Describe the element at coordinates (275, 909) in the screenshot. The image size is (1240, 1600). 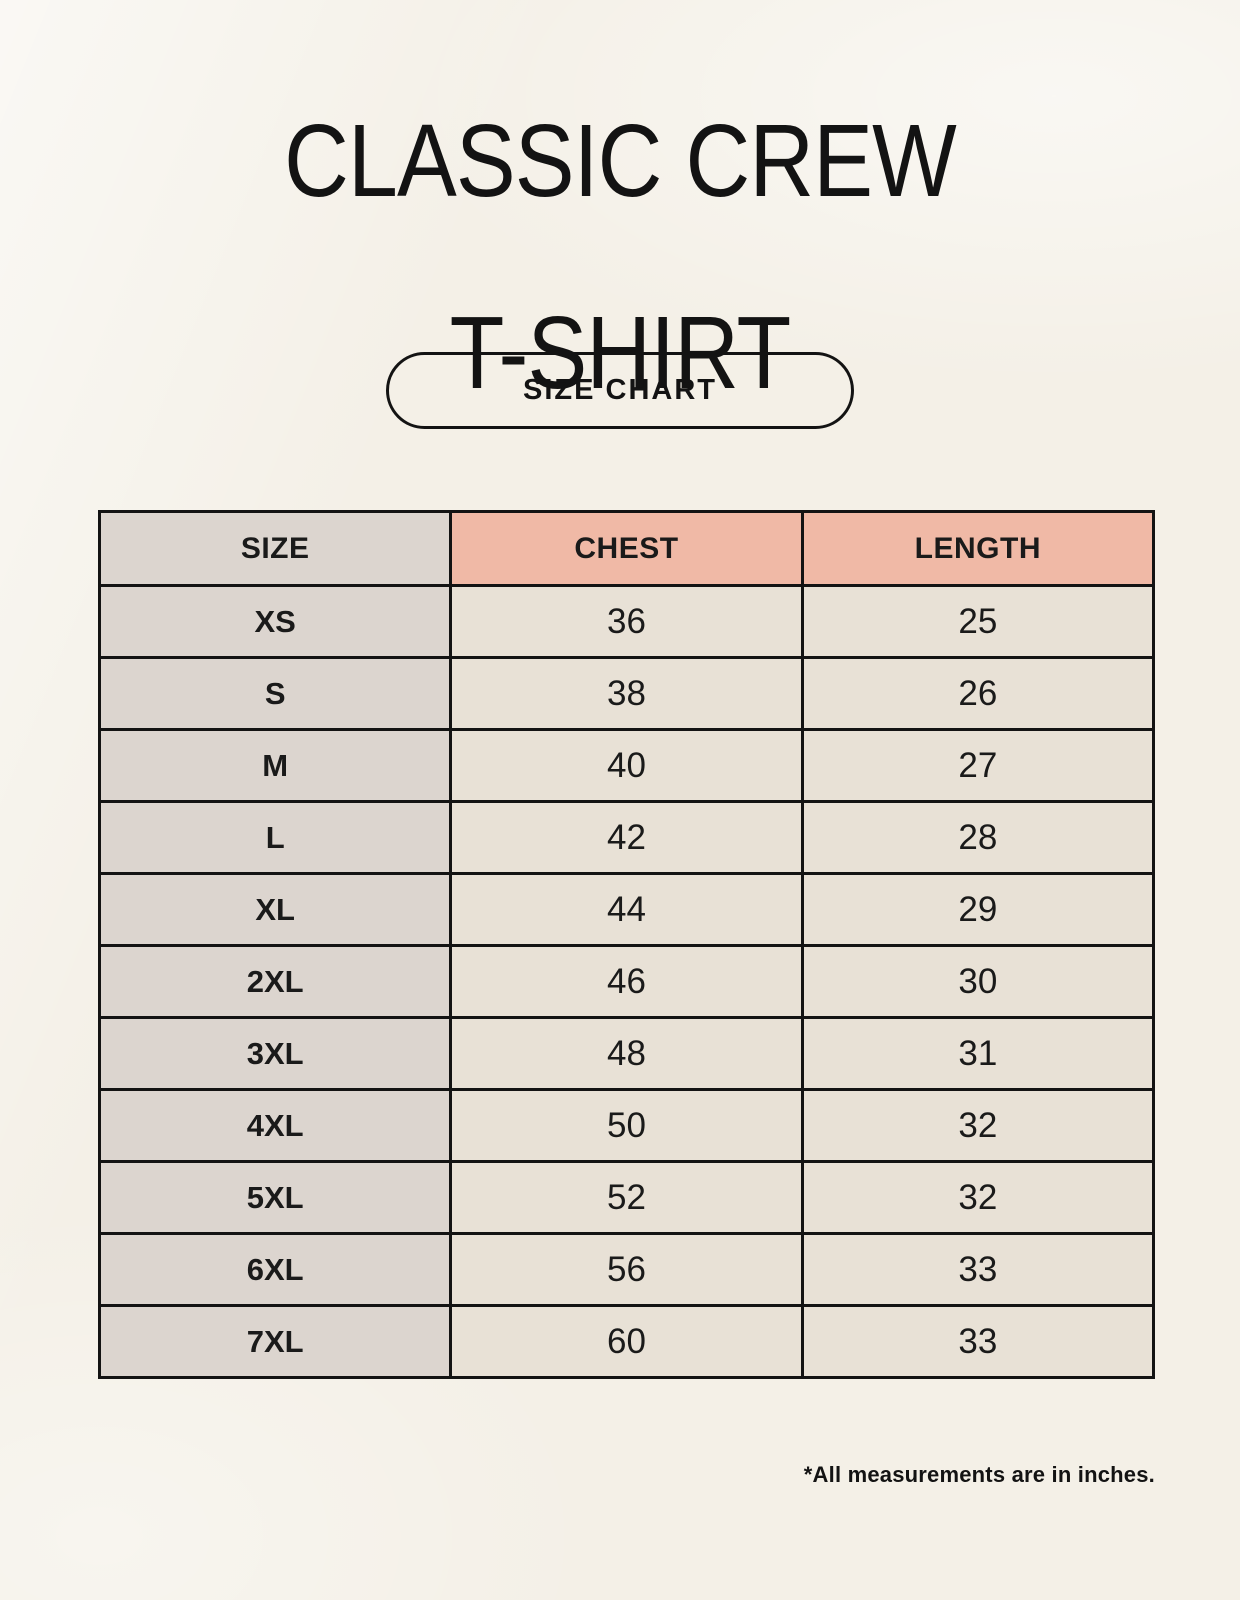
I see `size-cell: XL` at that location.